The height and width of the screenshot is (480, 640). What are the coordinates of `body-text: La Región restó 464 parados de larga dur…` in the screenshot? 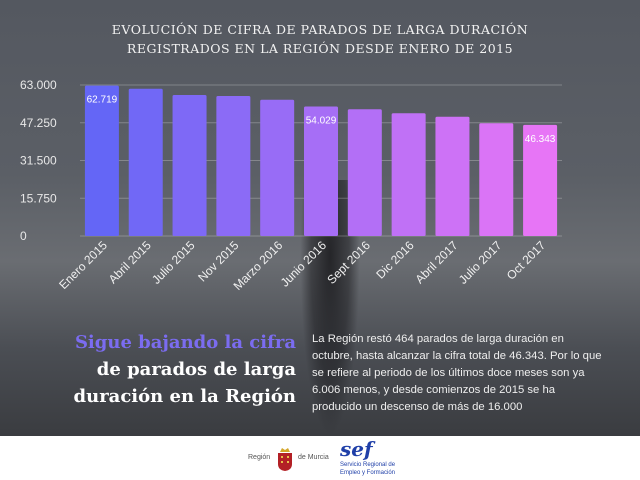 It's located at (457, 373).